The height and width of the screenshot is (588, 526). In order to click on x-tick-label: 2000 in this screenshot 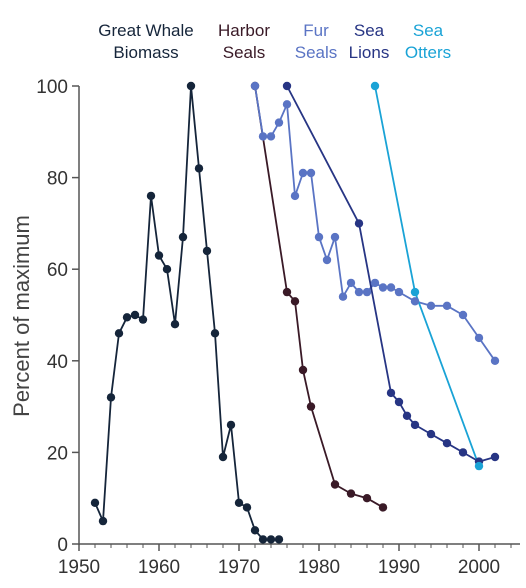, I will do `click(479, 567)`.